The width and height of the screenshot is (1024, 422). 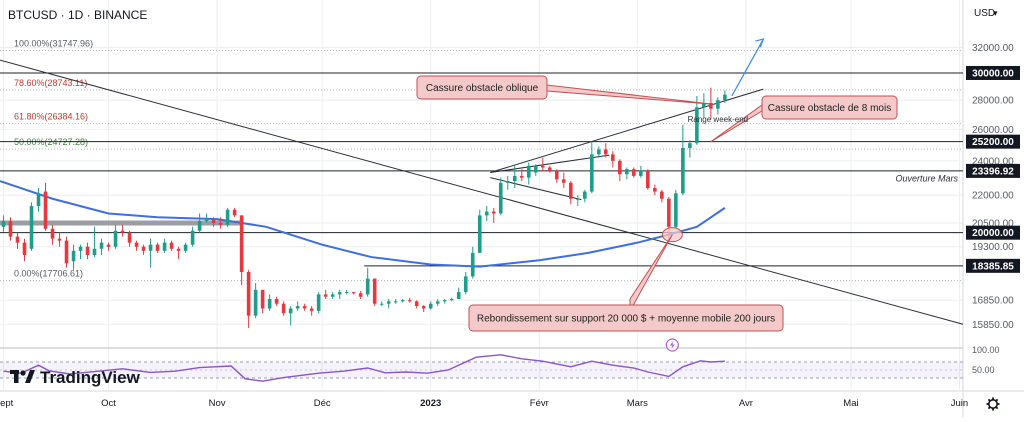 I want to click on time-tick-label: Nov, so click(x=217, y=403).